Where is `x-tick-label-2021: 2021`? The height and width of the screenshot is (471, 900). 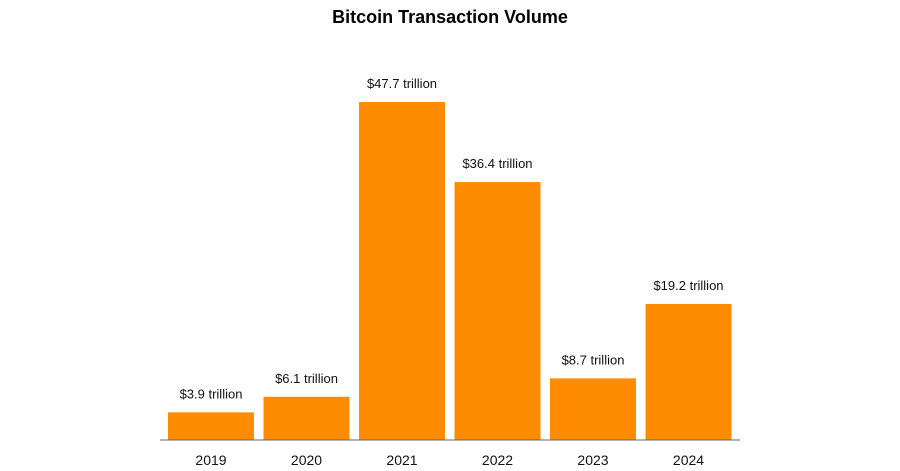
x-tick-label-2021: 2021 is located at coordinates (401, 460).